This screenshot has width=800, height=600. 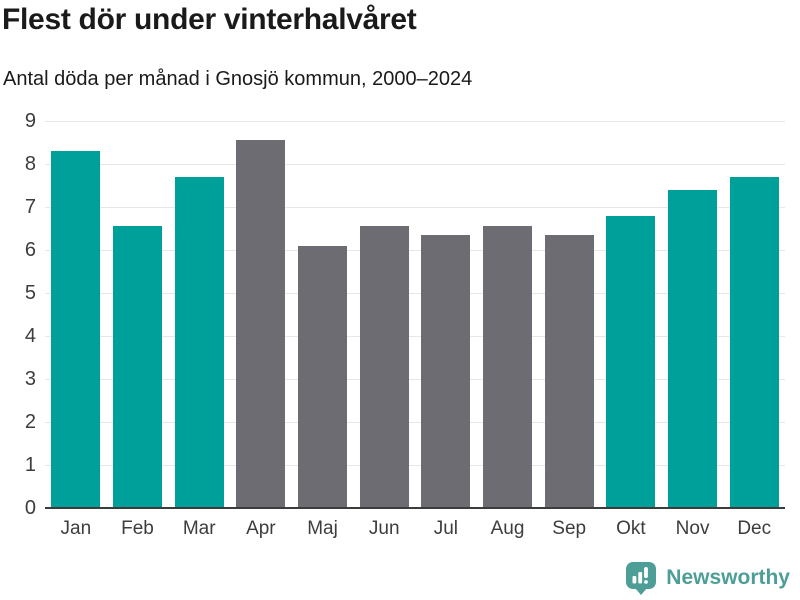 What do you see at coordinates (30, 250) in the screenshot?
I see `y-tick-label-6: 6` at bounding box center [30, 250].